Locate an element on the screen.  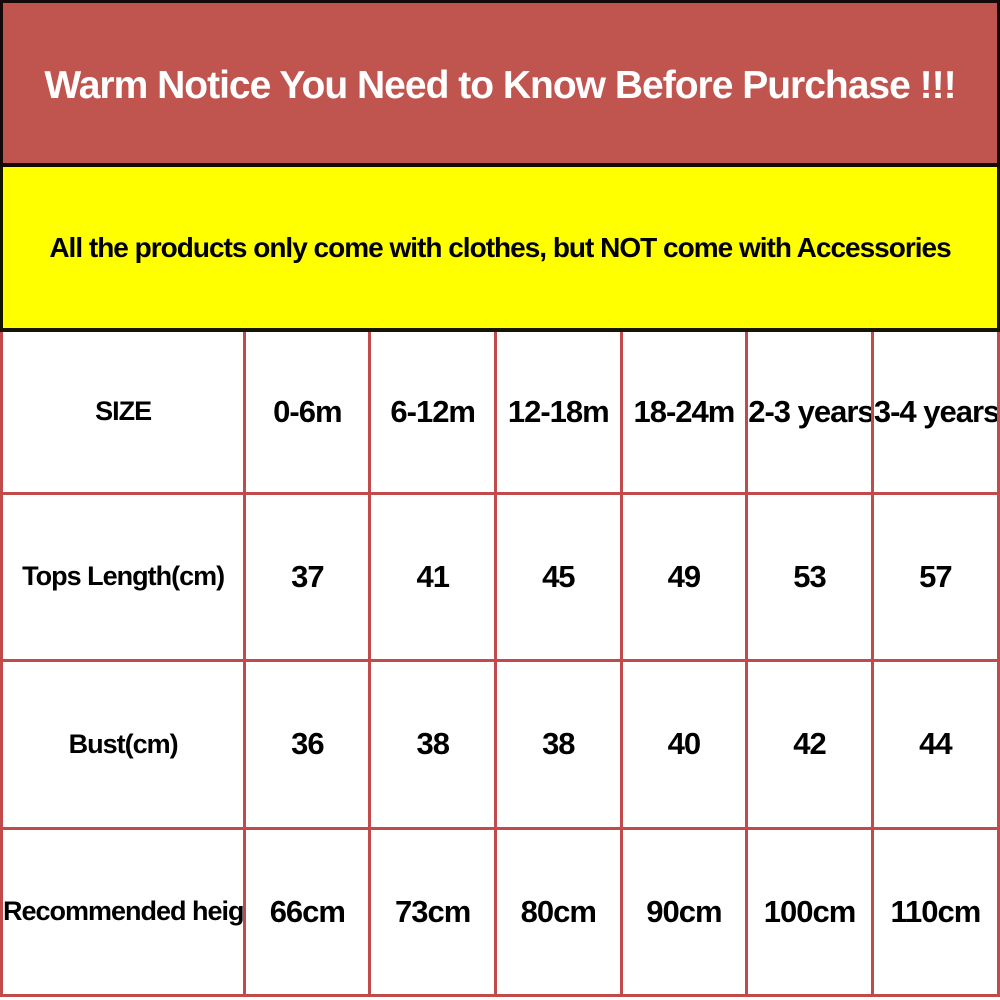
recommended-height-value: 73cm is located at coordinates (432, 911).